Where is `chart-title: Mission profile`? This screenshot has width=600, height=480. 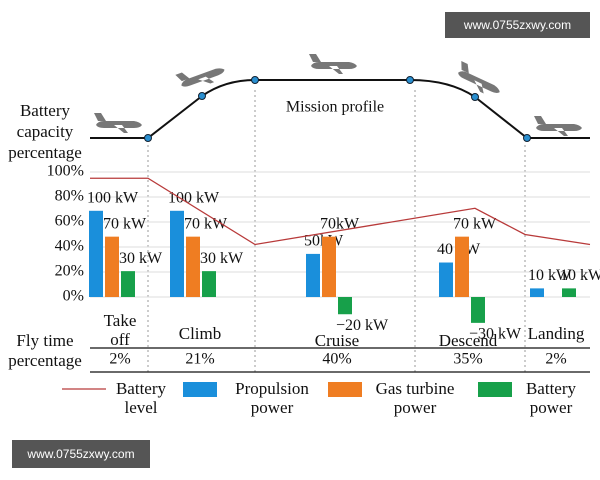 chart-title: Mission profile is located at coordinates (335, 107).